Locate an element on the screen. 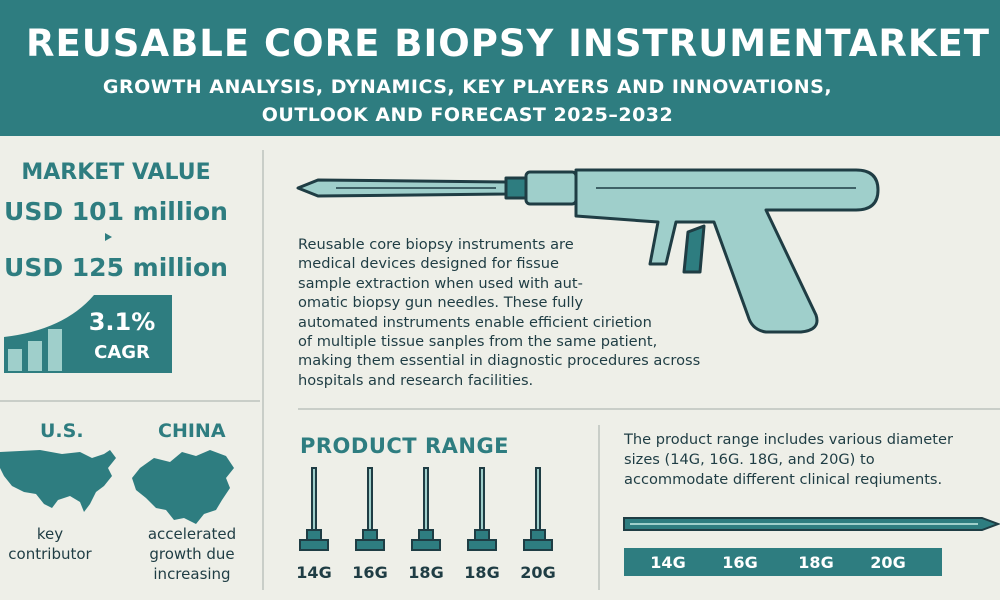 This screenshot has height=600, width=1000. china-label: CHINA is located at coordinates (192, 431).